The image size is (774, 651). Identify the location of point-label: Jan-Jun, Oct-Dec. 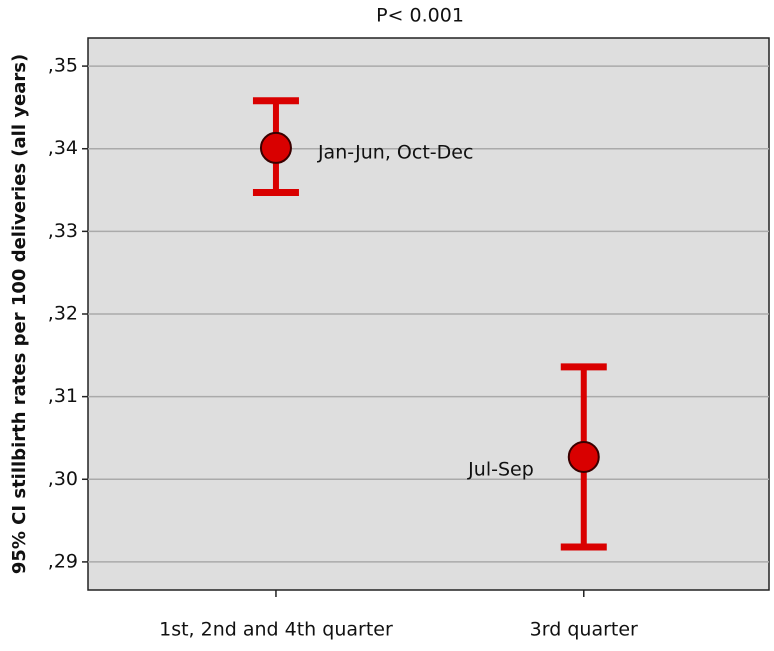
(395, 152).